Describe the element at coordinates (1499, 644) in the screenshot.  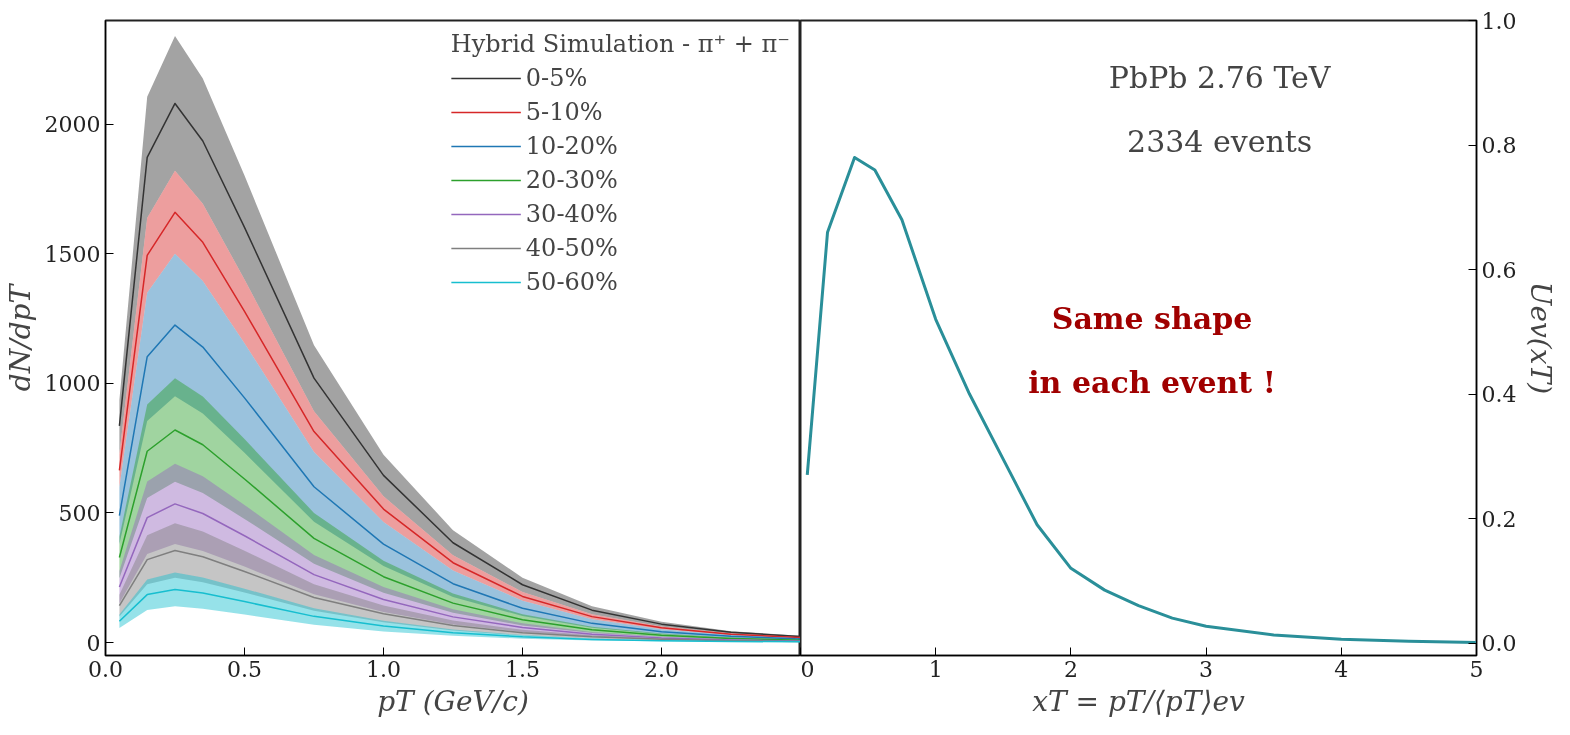
I see `y2-tick-label: 0.0` at that location.